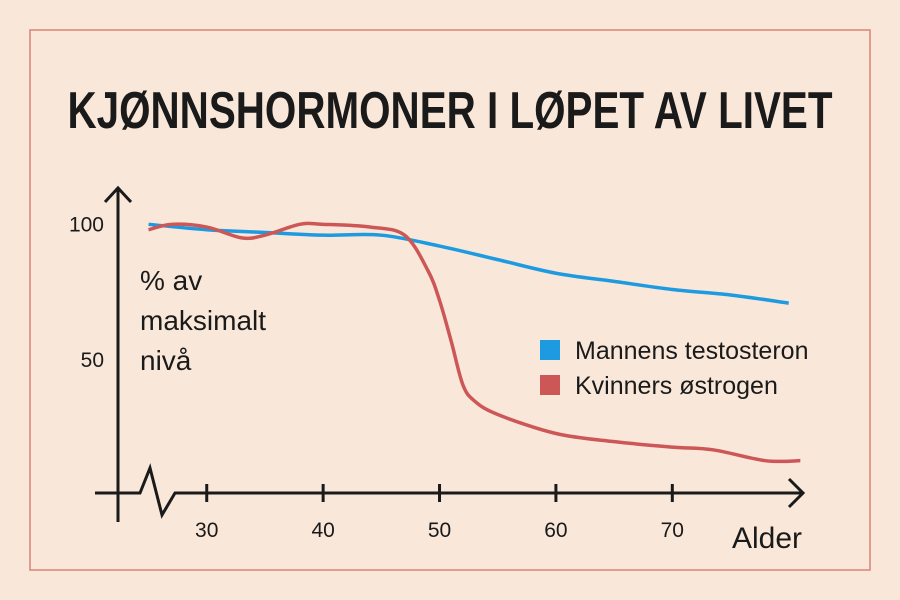 This screenshot has height=600, width=900. I want to click on legend-label: Mannens testosteron, so click(691, 351).